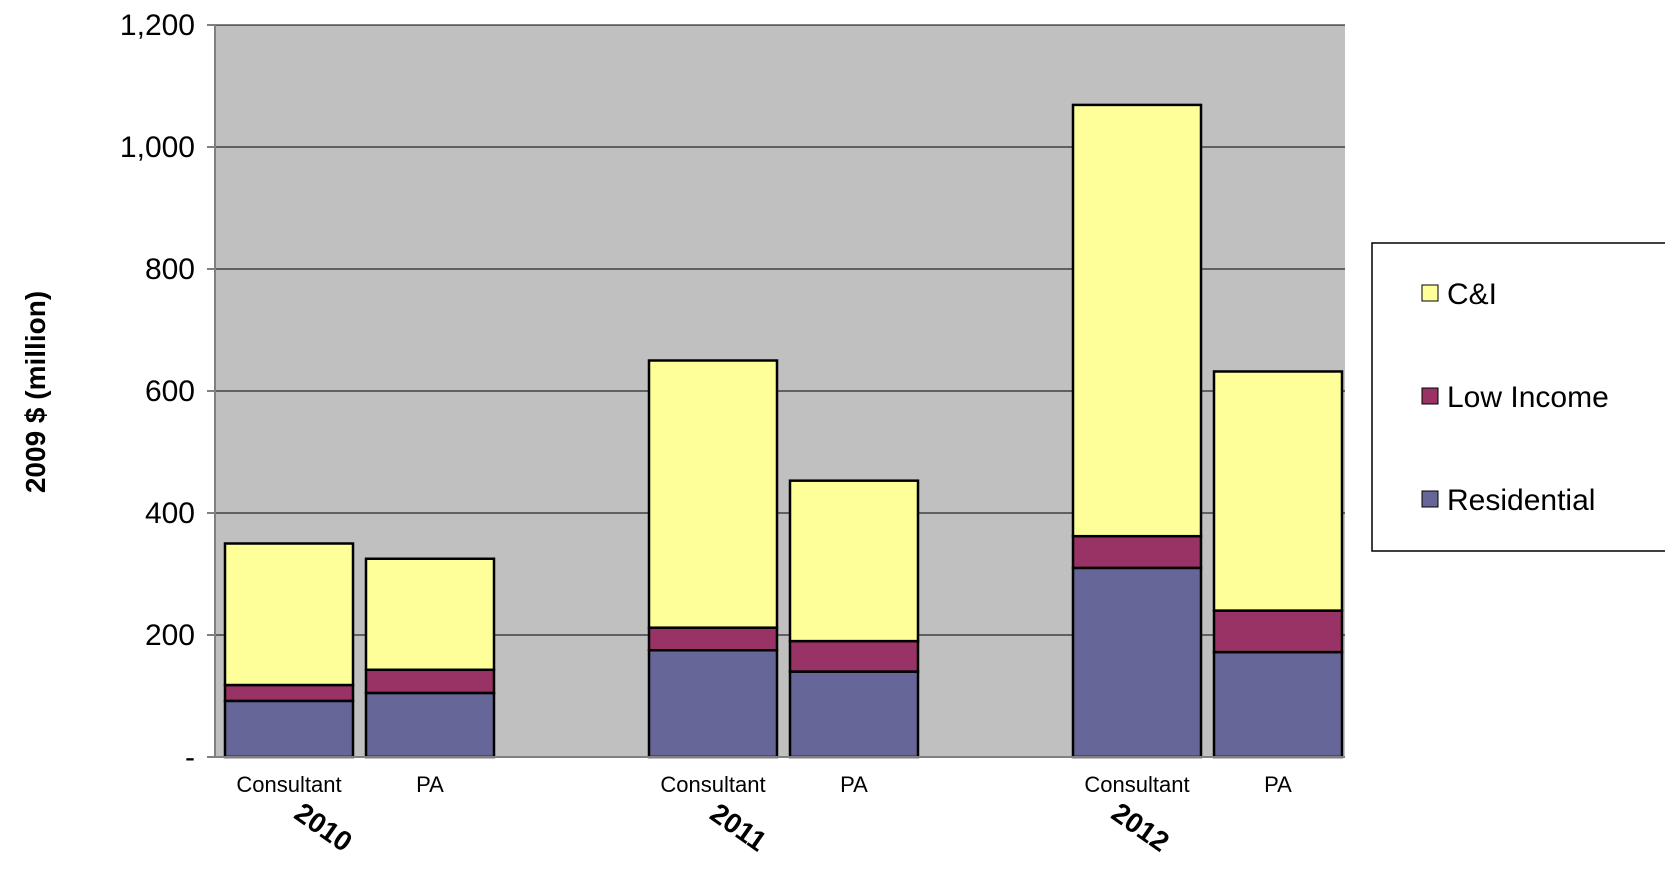 The image size is (1665, 875). What do you see at coordinates (1140, 827) in the screenshot?
I see `group-label: 2012` at bounding box center [1140, 827].